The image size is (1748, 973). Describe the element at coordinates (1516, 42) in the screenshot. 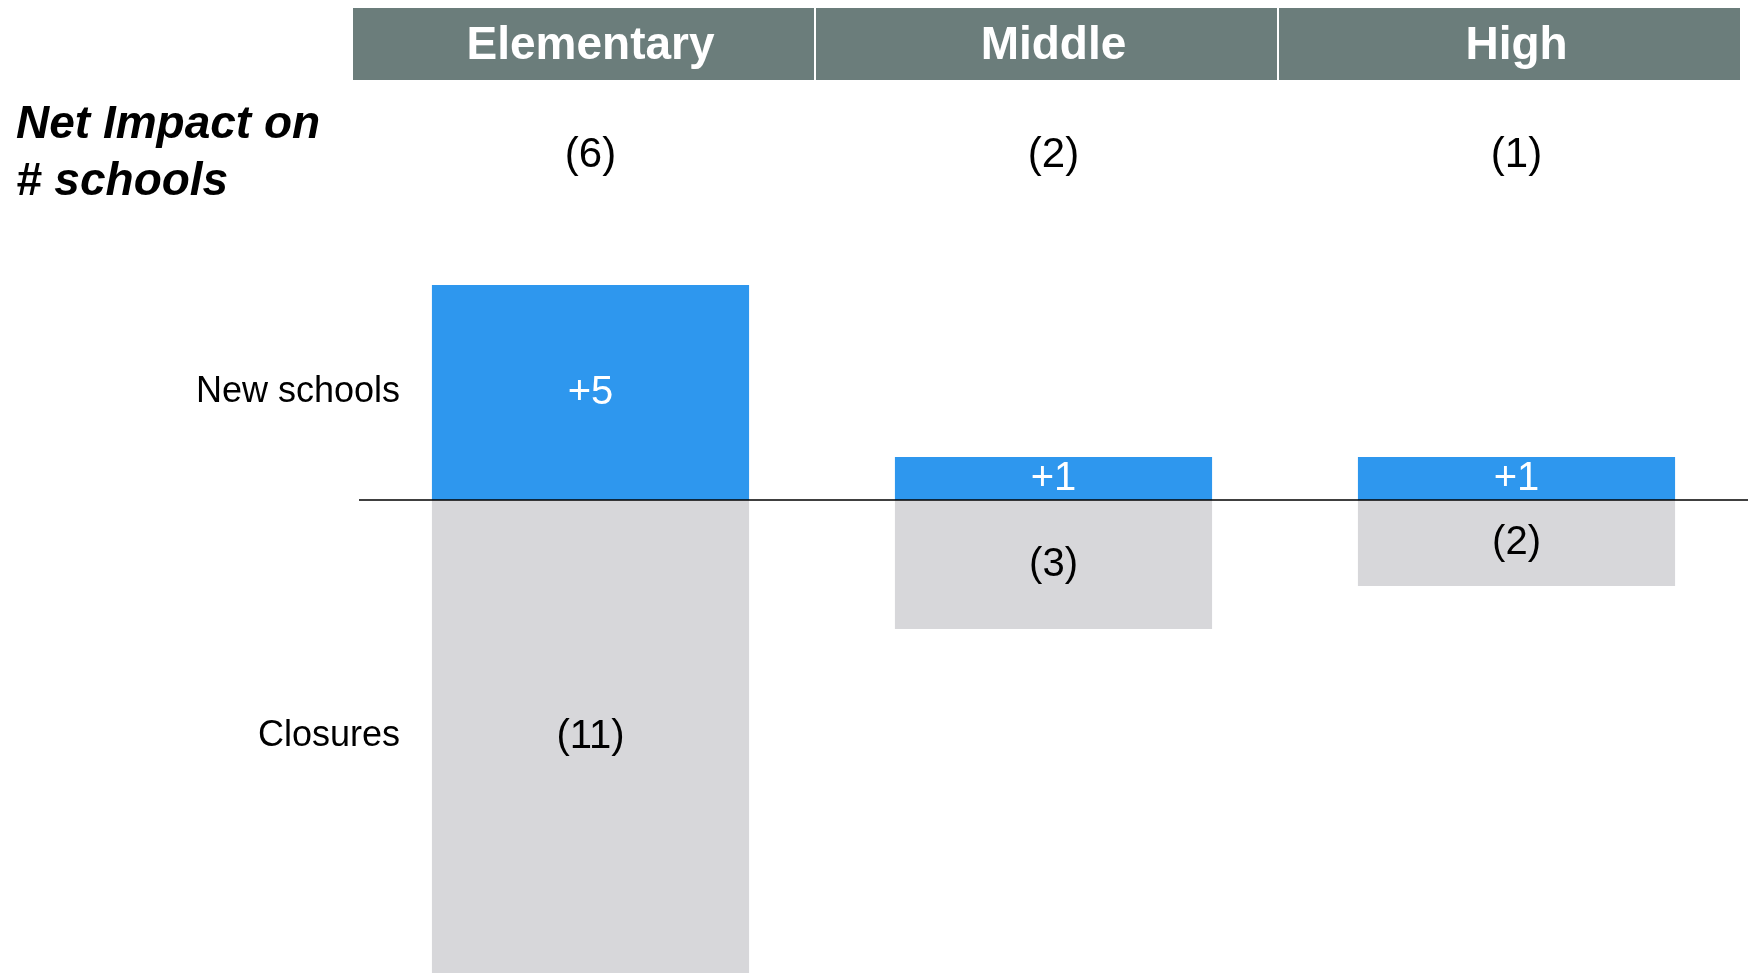

I see `x-tick-label: High` at that location.